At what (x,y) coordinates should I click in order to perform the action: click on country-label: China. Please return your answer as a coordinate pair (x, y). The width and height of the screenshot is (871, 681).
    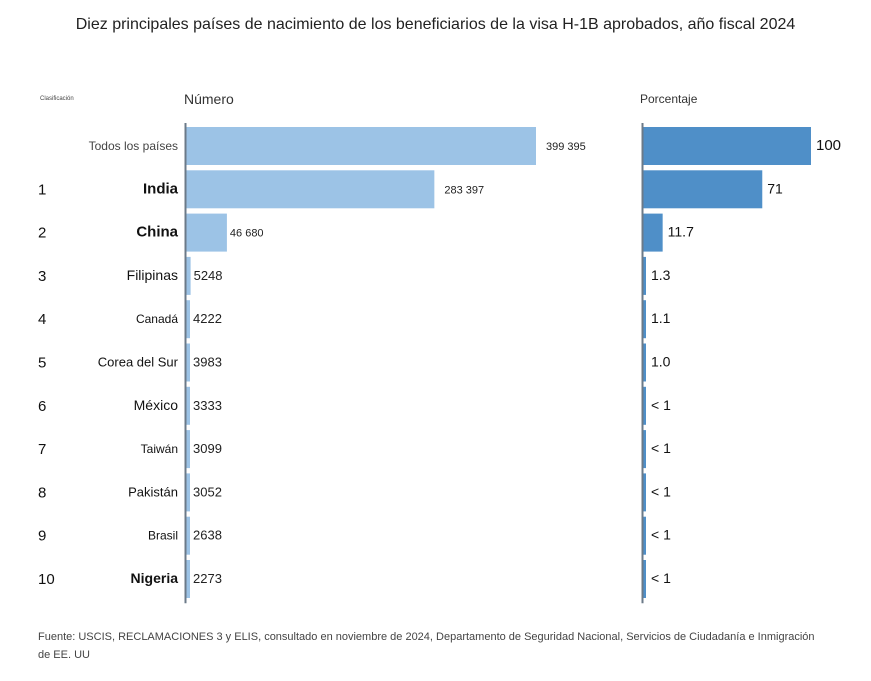
    Looking at the image, I should click on (157, 232).